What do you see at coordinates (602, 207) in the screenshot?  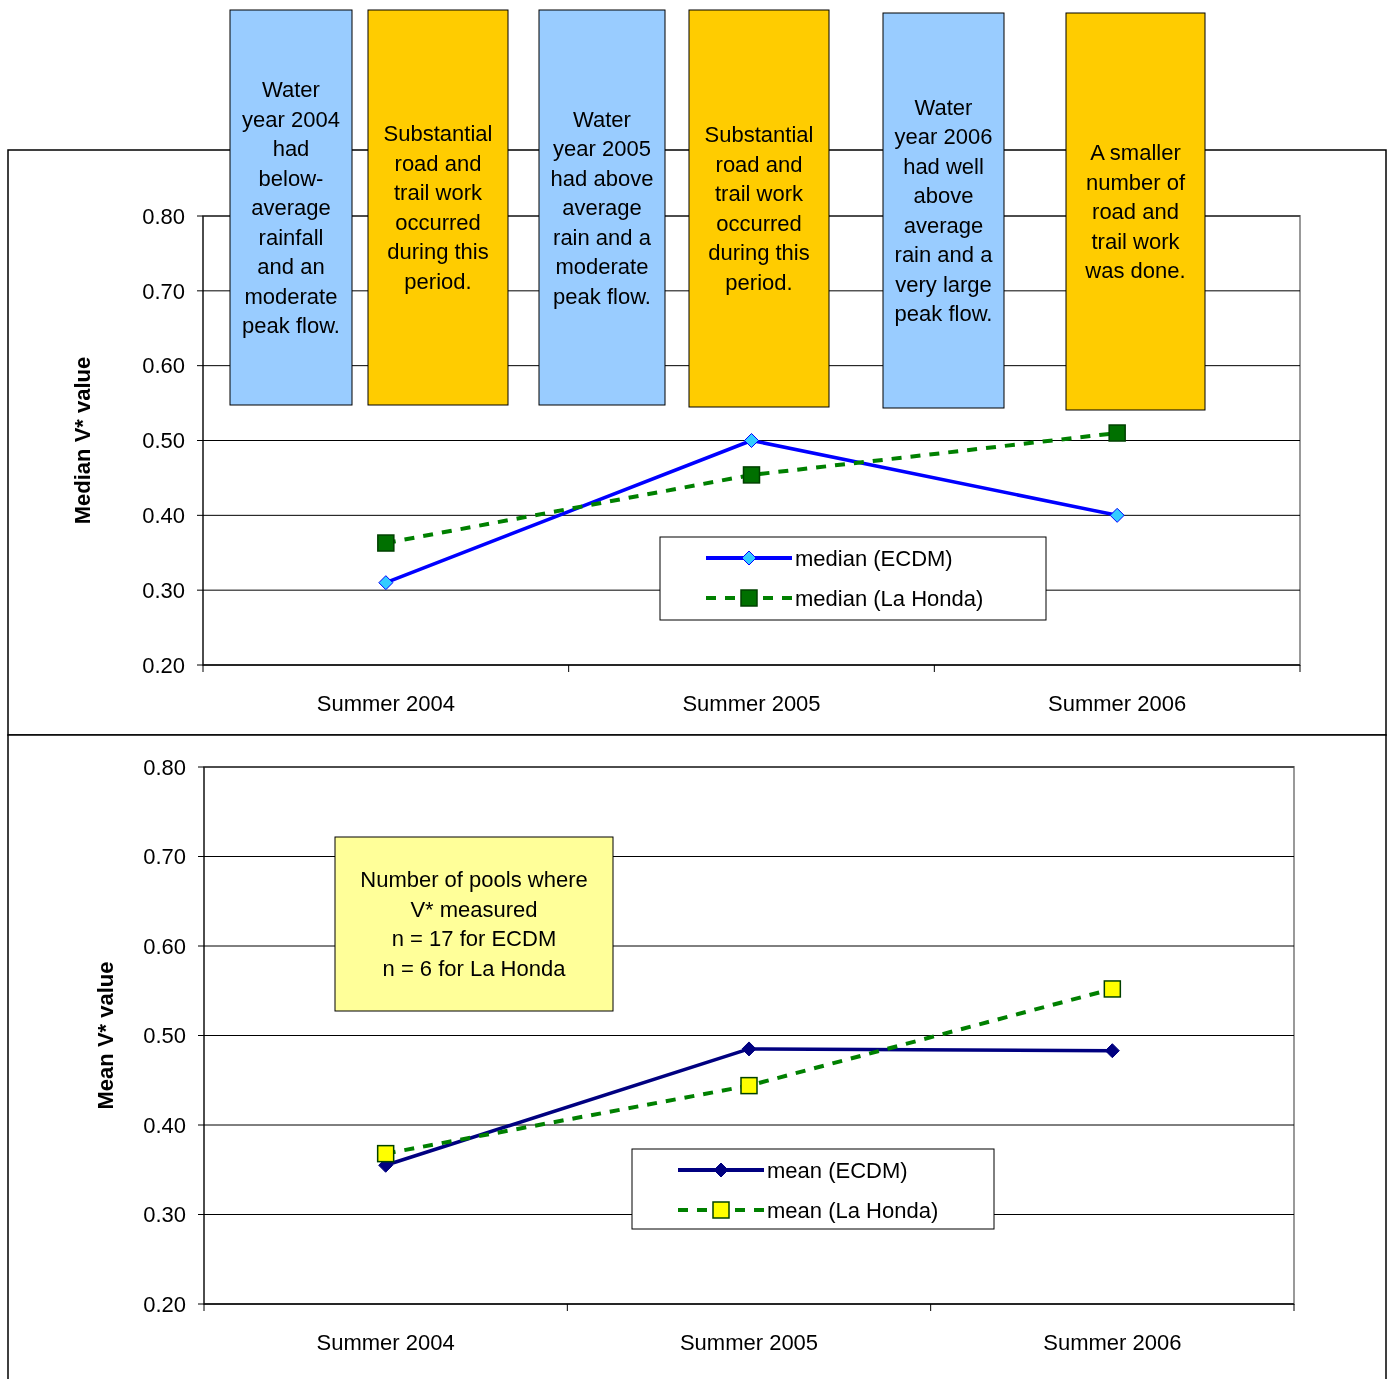 I see `annotation: Water year 2005 had above average rain and a moderate peak flow.` at bounding box center [602, 207].